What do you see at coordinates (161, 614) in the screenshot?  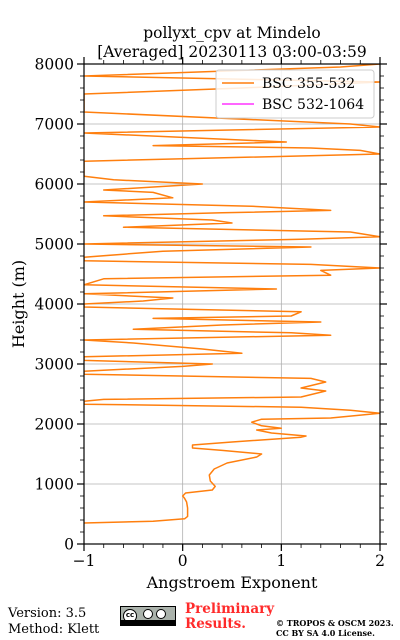 I see `sa-icon` at bounding box center [161, 614].